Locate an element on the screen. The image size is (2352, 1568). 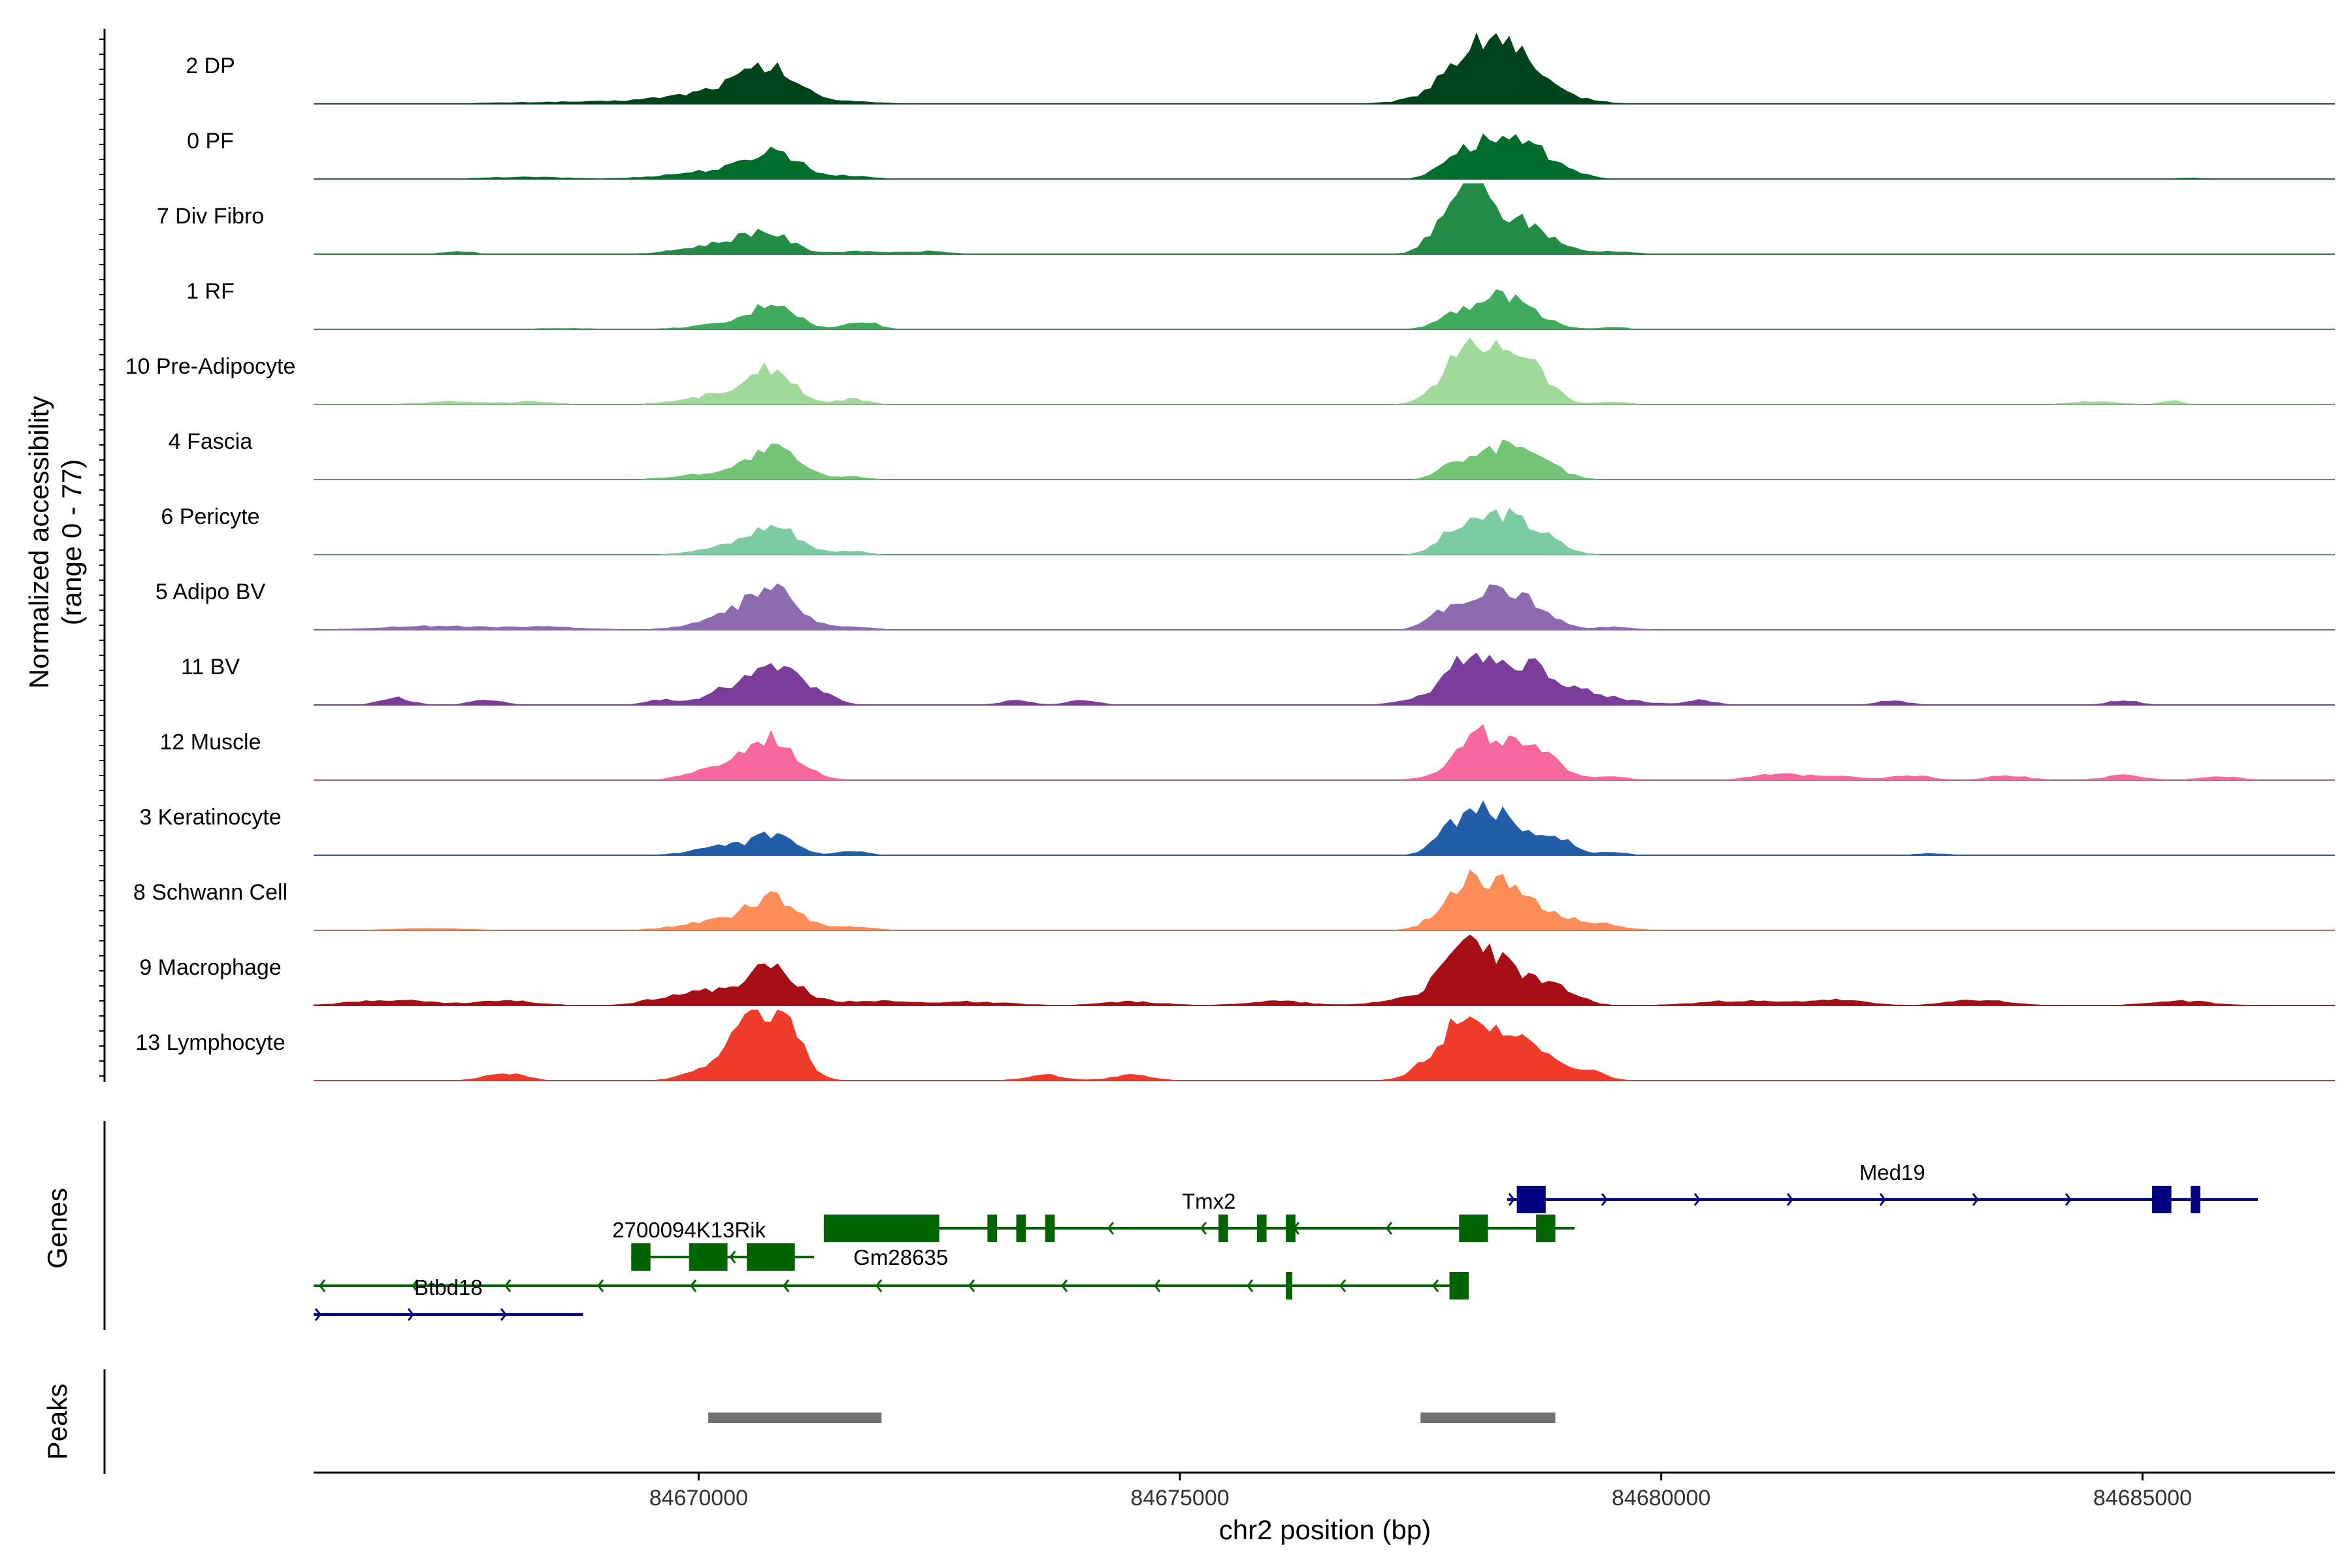
track-label: 9 Macrophage is located at coordinates (210, 967).